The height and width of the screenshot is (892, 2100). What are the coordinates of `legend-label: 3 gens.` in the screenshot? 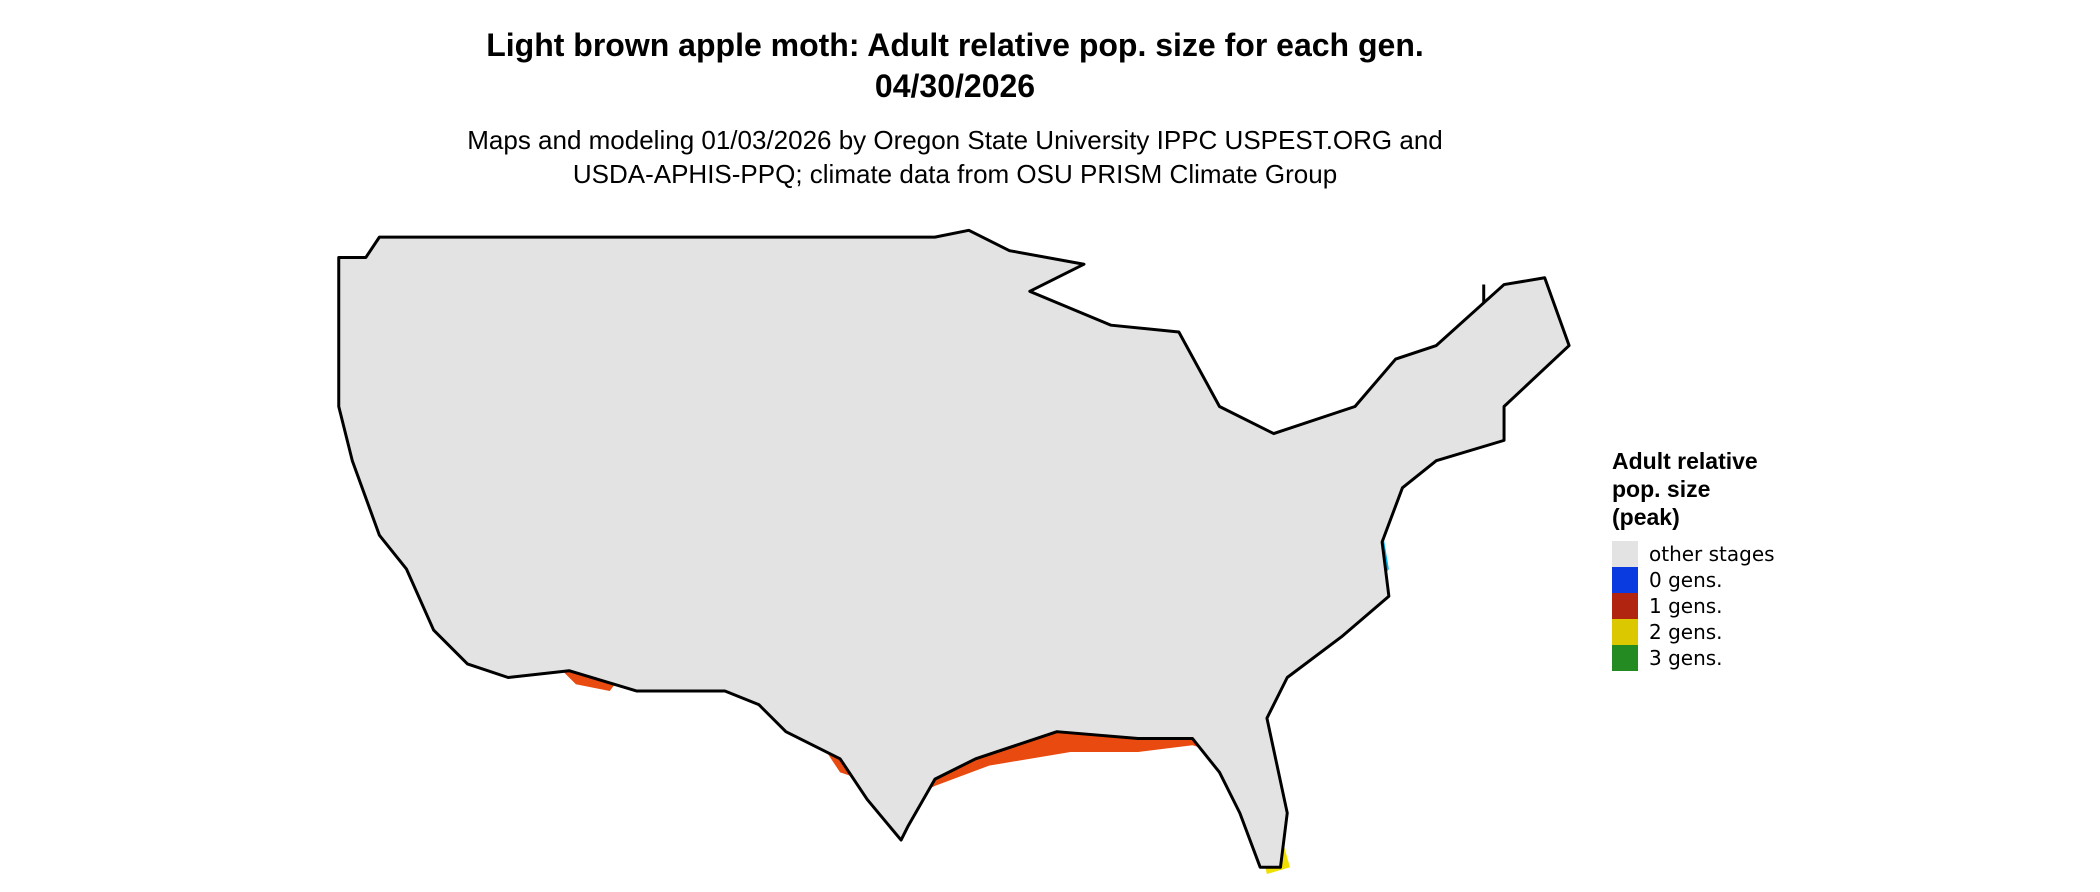 It's located at (1686, 658).